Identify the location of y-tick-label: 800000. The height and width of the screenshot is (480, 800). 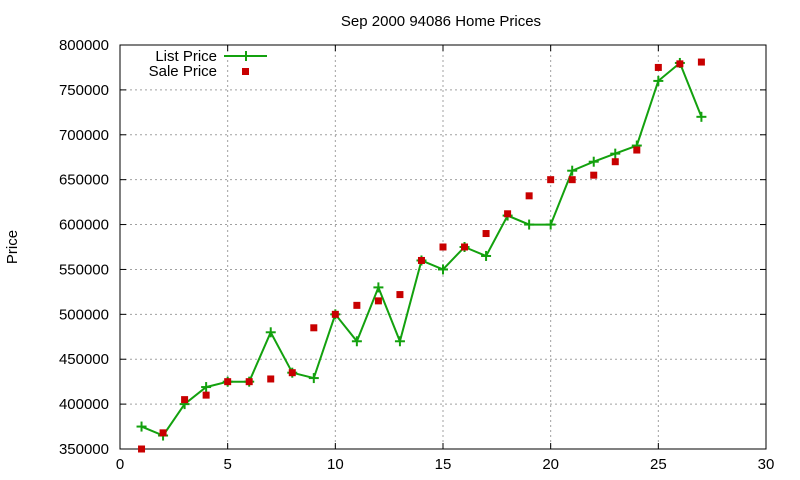
(84, 45).